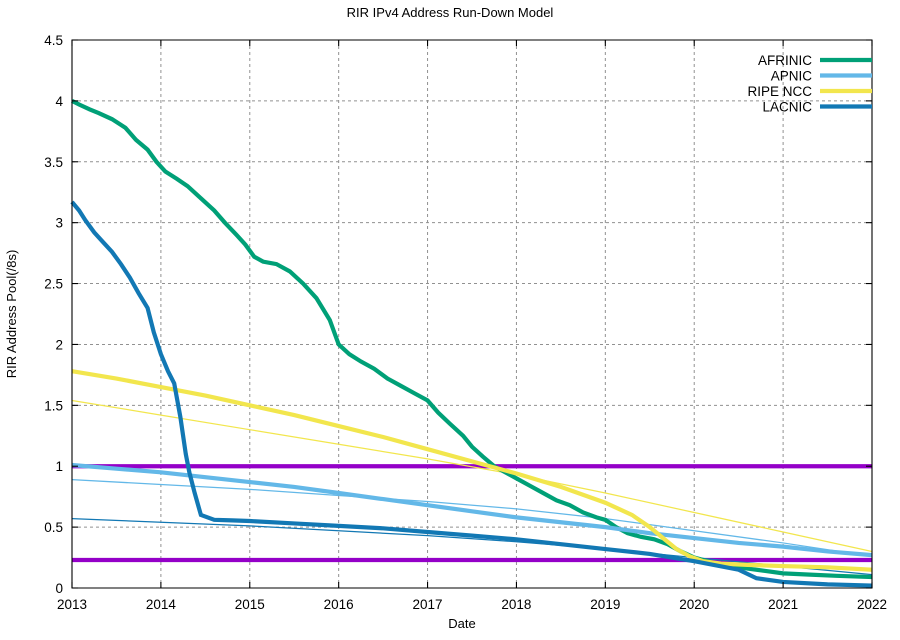  Describe the element at coordinates (472, 546) in the screenshot. I see `series-line-lacnic-projection` at that location.